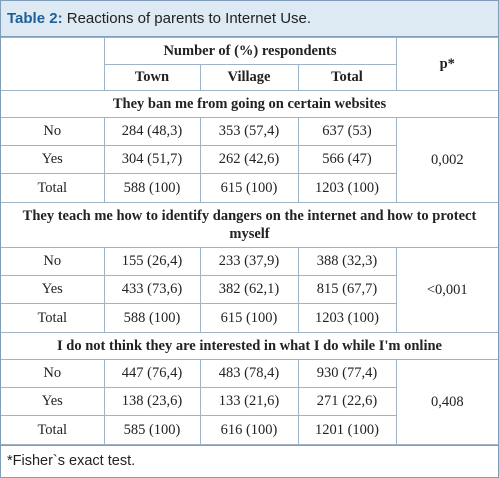 The height and width of the screenshot is (478, 499). Describe the element at coordinates (189, 18) in the screenshot. I see `caption-text: Reactions of parents to Internet Use.` at that location.